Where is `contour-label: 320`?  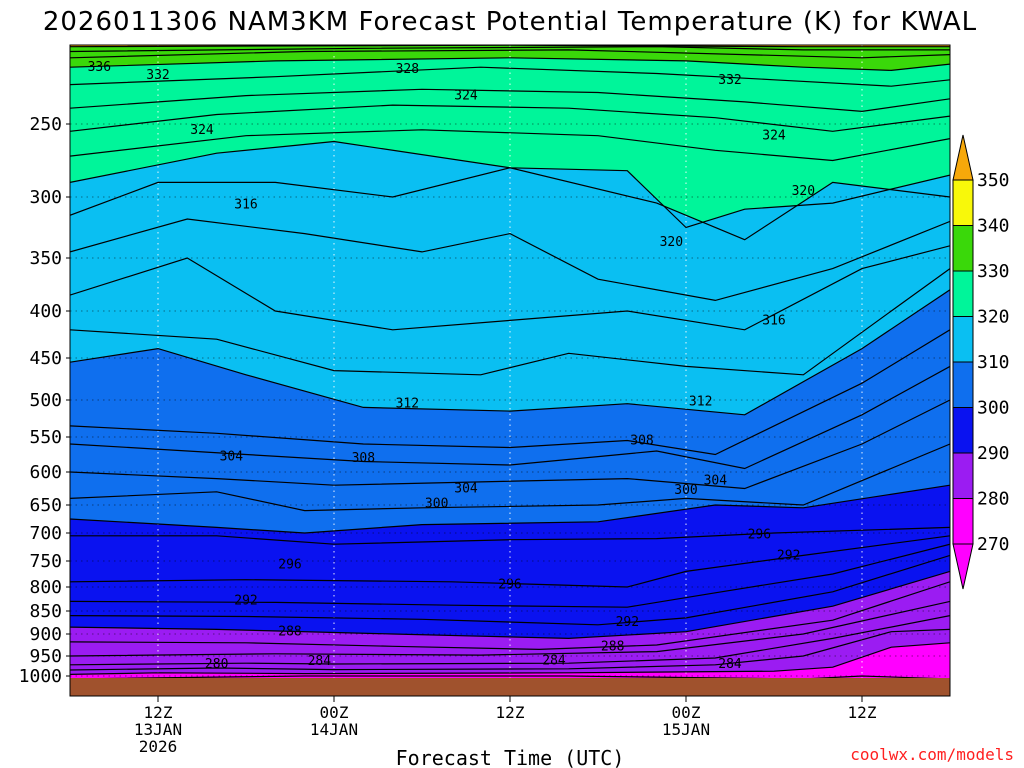 contour-label: 320 is located at coordinates (671, 242).